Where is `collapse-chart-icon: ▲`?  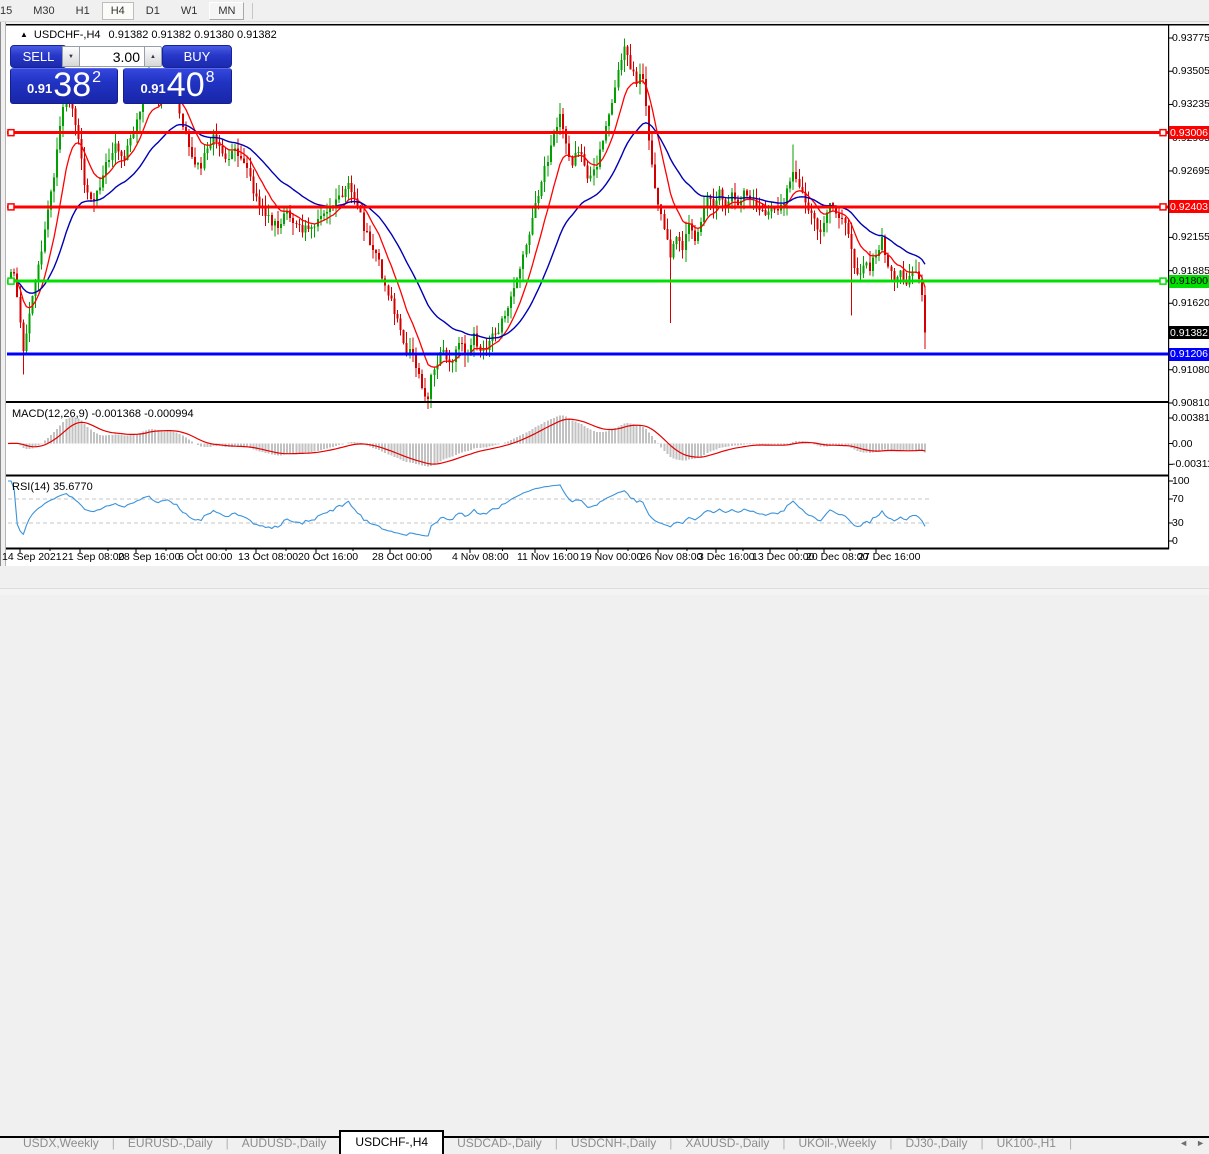
collapse-chart-icon: ▲ is located at coordinates (24, 34).